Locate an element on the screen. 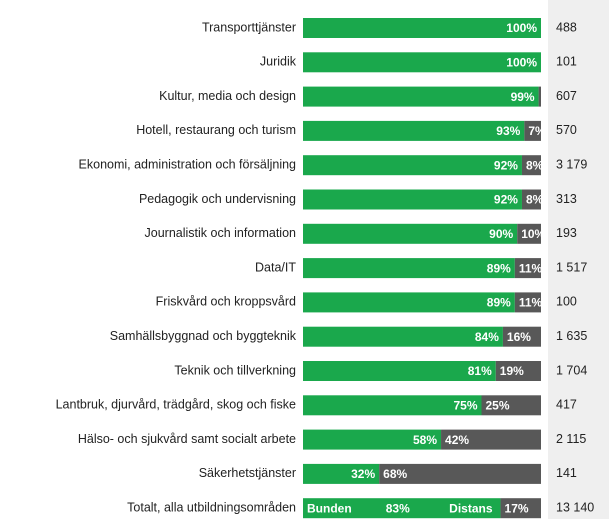  value-label: 84% is located at coordinates (487, 337).